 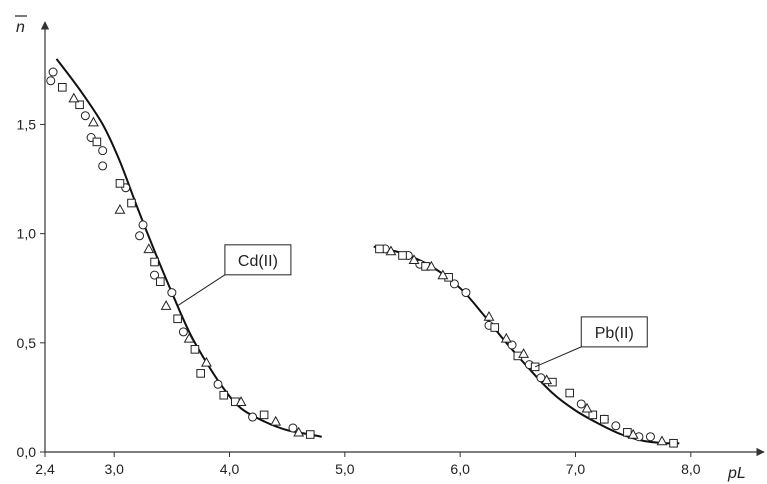 I want to click on x-tick-label: 5,0, so click(x=345, y=469).